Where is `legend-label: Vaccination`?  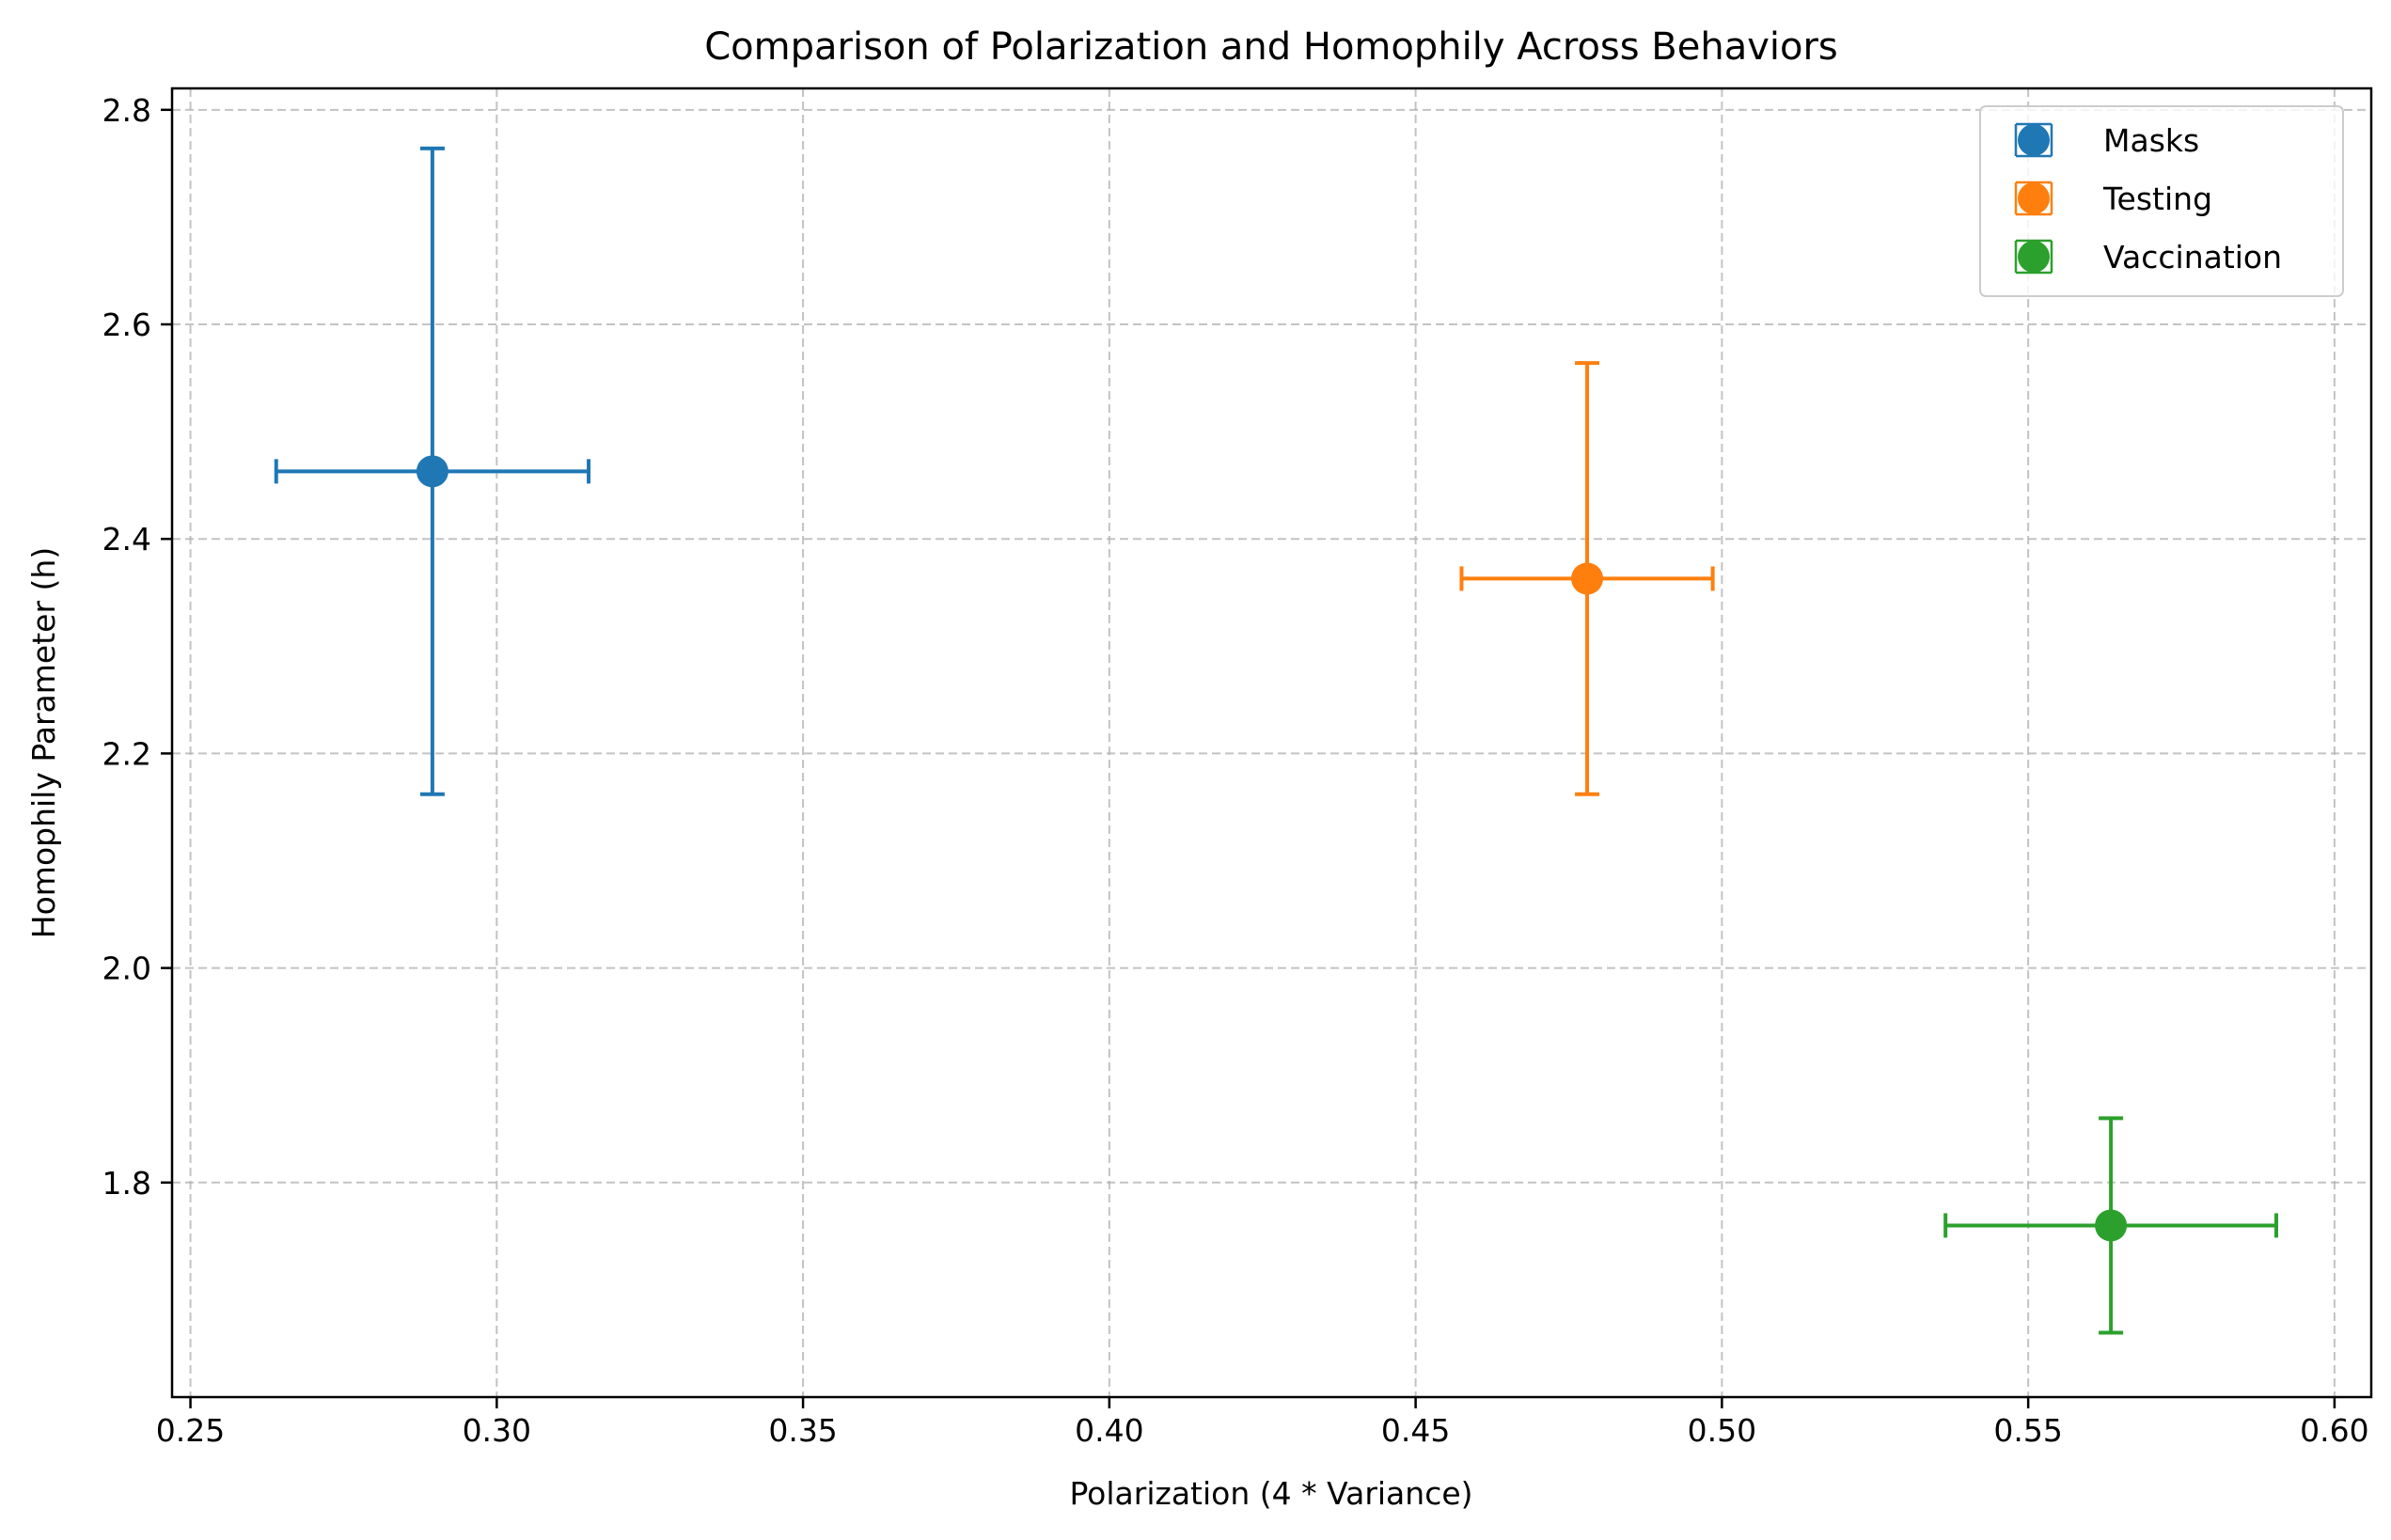 legend-label: Vaccination is located at coordinates (2192, 257).